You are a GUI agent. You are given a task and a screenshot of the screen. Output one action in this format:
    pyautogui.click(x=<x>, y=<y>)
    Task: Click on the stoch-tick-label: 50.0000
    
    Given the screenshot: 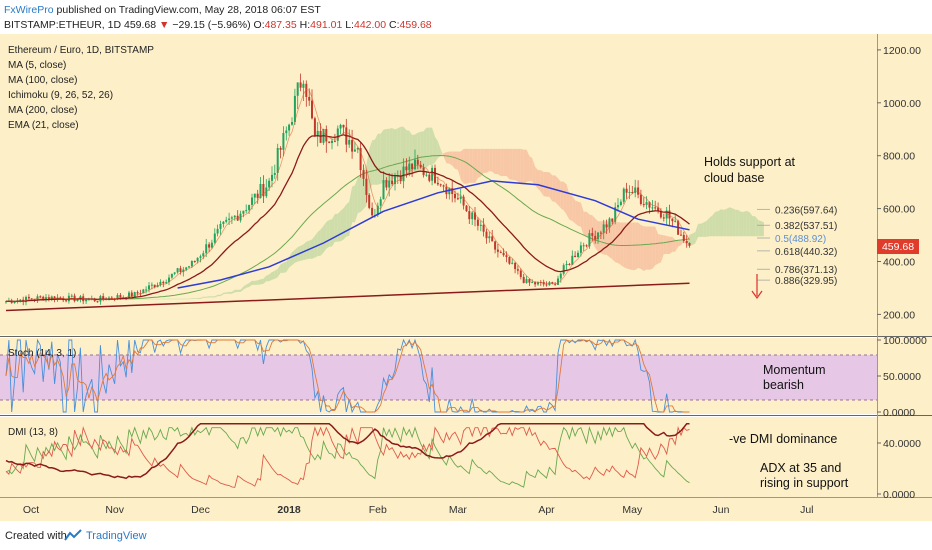 What is the action you would take?
    pyautogui.click(x=902, y=377)
    